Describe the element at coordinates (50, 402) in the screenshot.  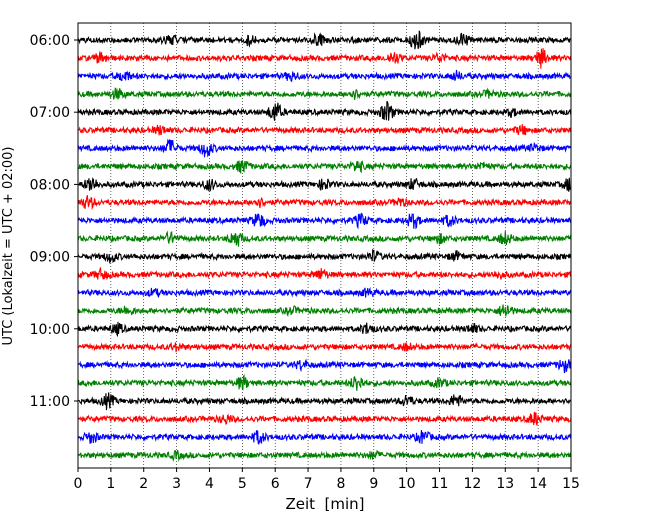
I see `y-tick-label: 11:00` at that location.